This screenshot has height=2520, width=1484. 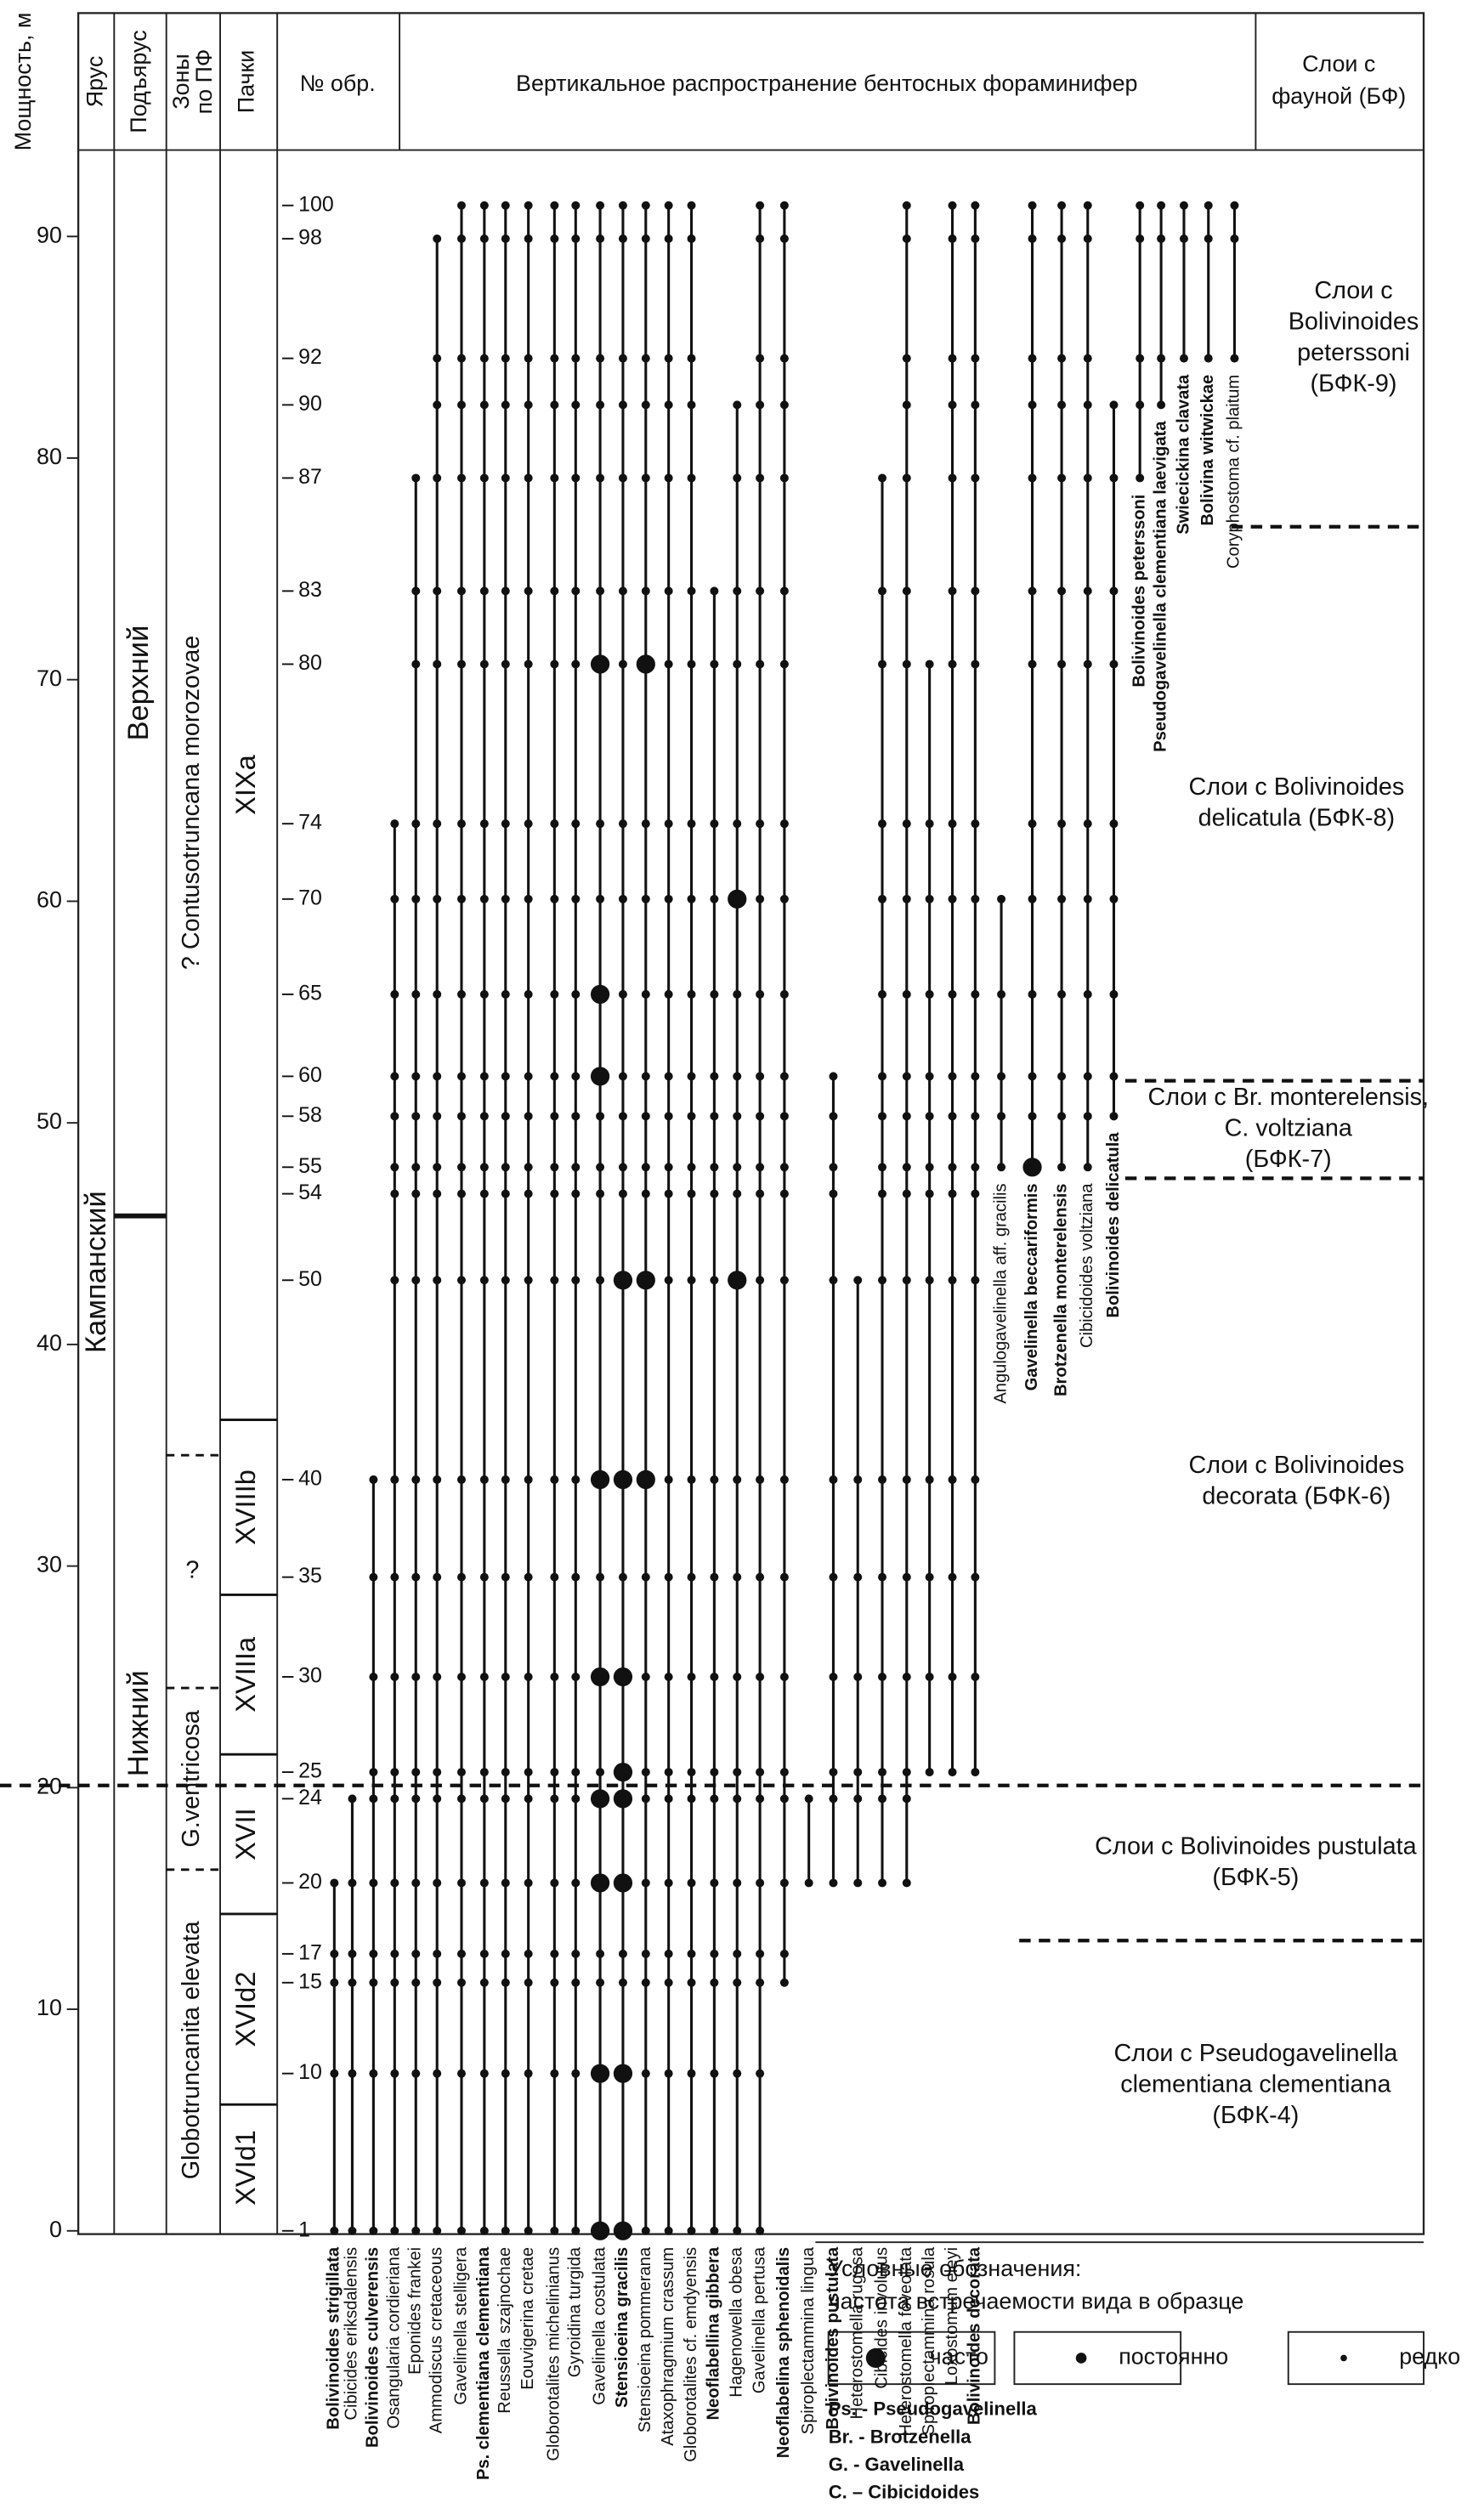 I want to click on species-label: Swiecickina clavata, so click(x=1183, y=454).